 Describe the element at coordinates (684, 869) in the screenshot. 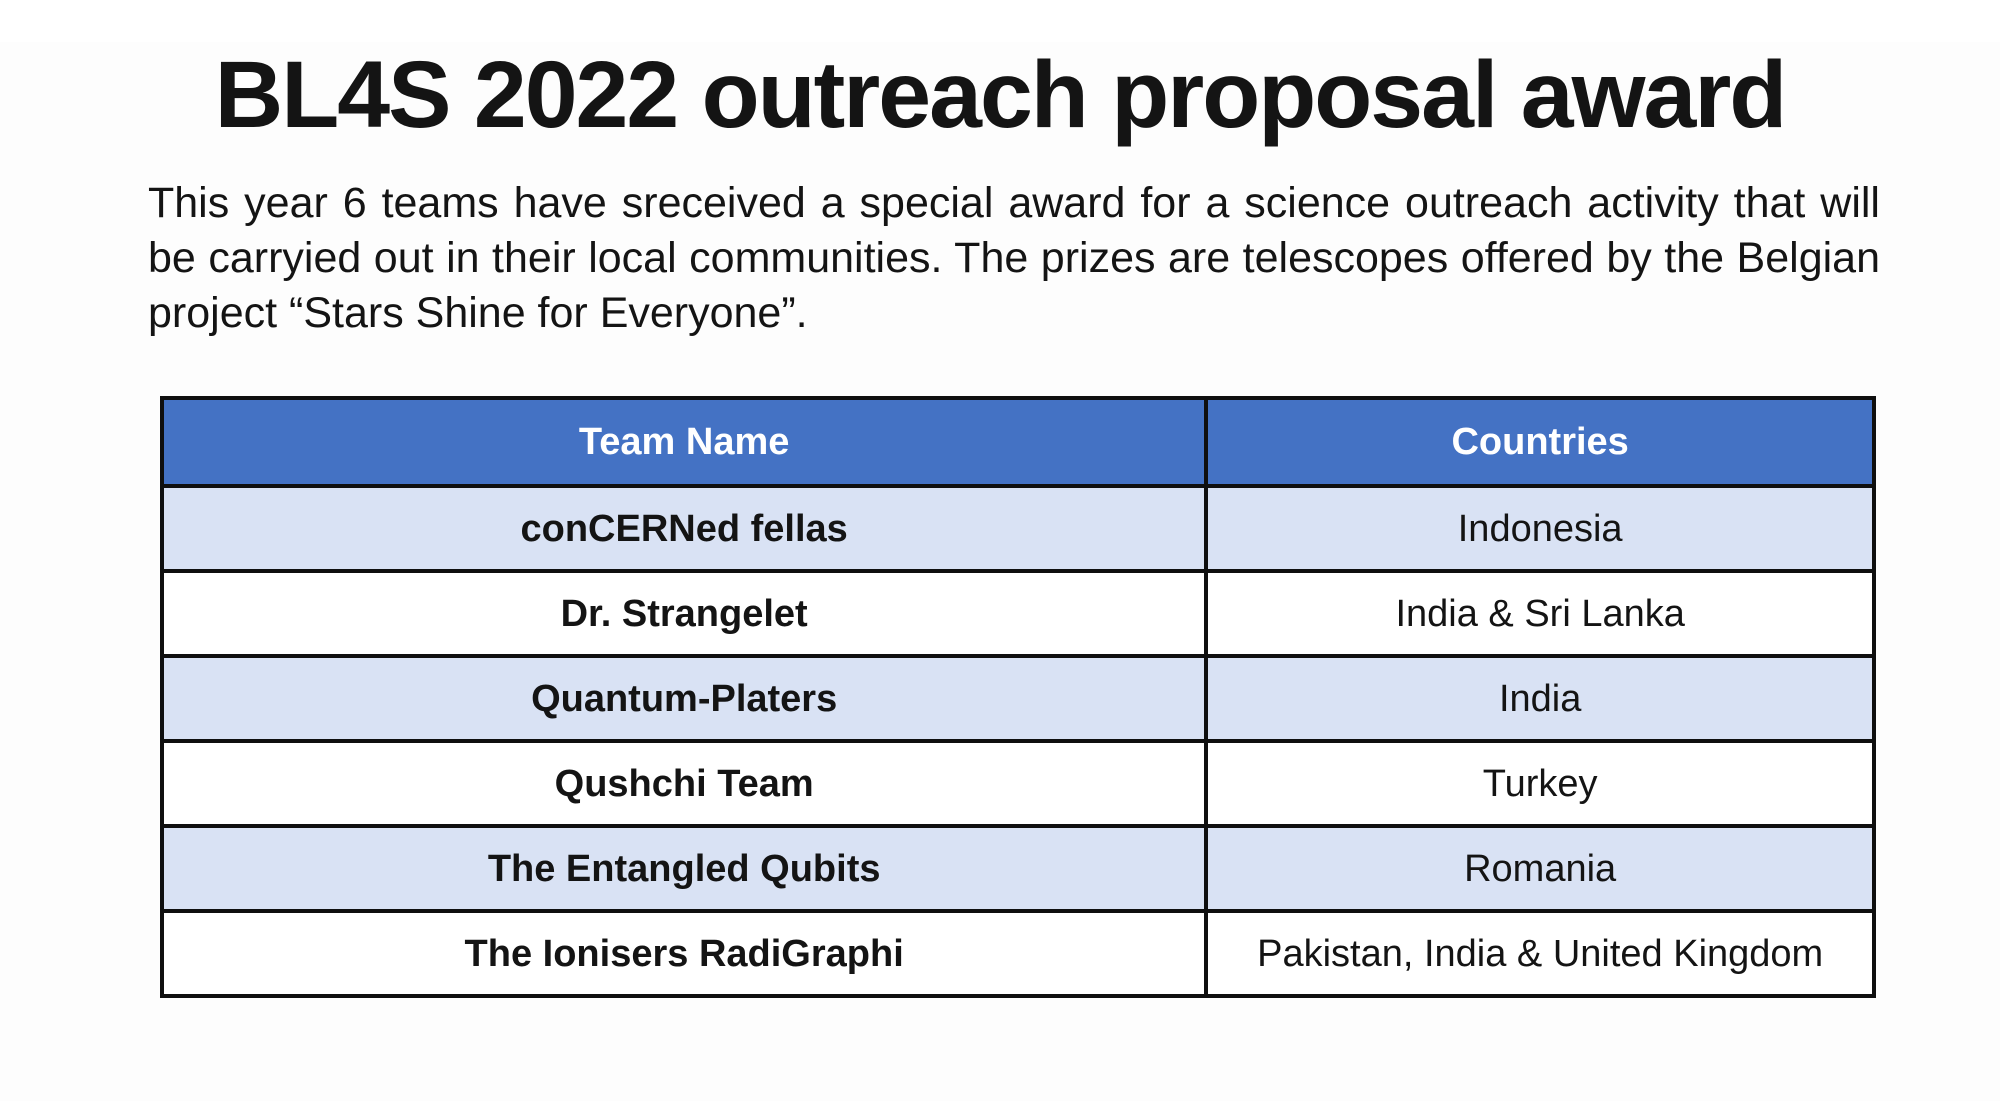

I see `team-name-cell: The Entangled Qubits` at that location.